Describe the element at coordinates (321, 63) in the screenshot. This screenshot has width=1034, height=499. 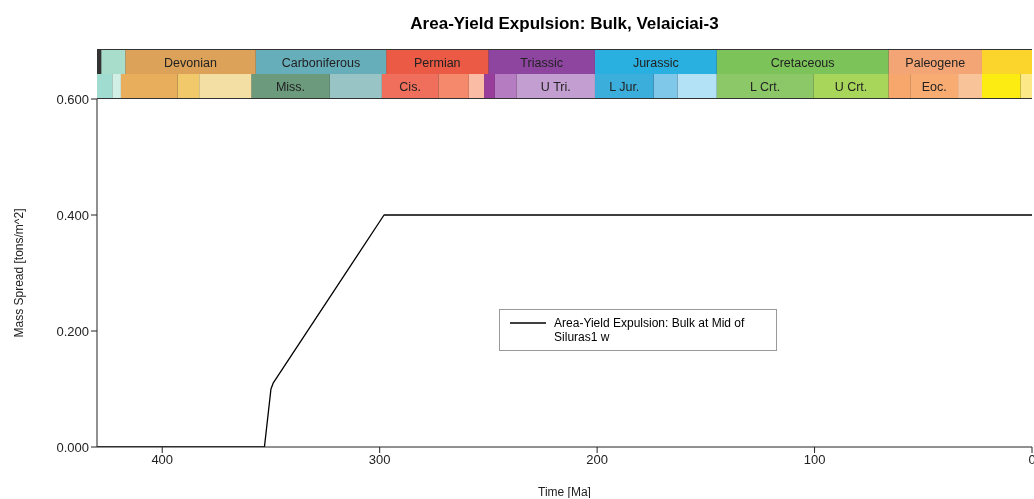
I see `series-label: Carboniferous` at that location.